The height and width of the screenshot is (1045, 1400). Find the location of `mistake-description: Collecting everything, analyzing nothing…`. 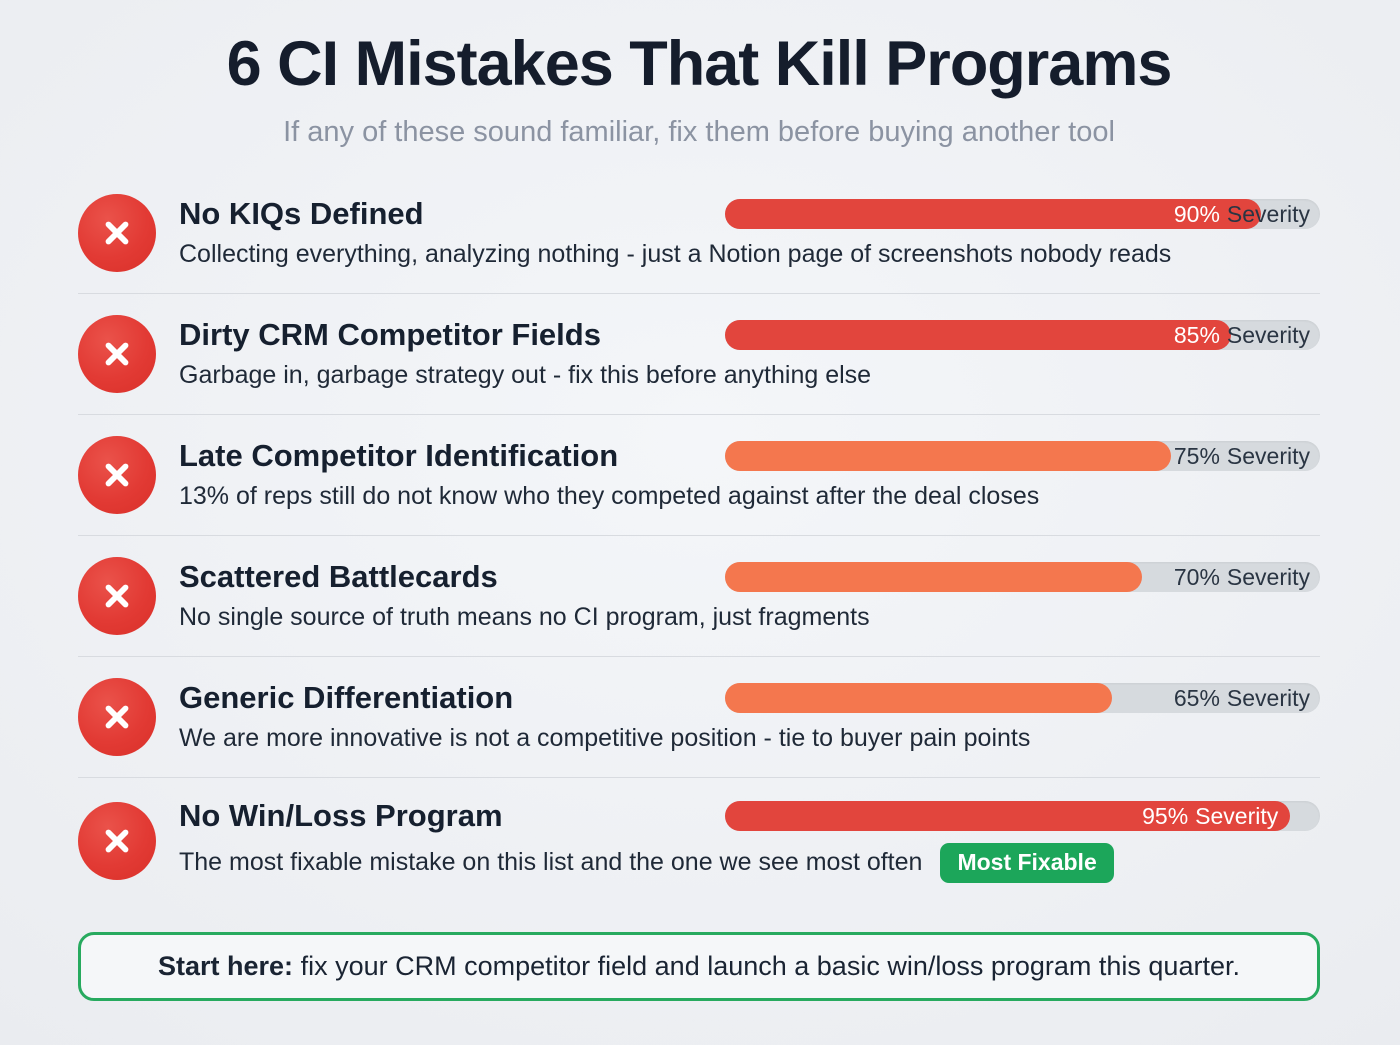

mistake-description: Collecting everything, analyzing nothing… is located at coordinates (675, 254).